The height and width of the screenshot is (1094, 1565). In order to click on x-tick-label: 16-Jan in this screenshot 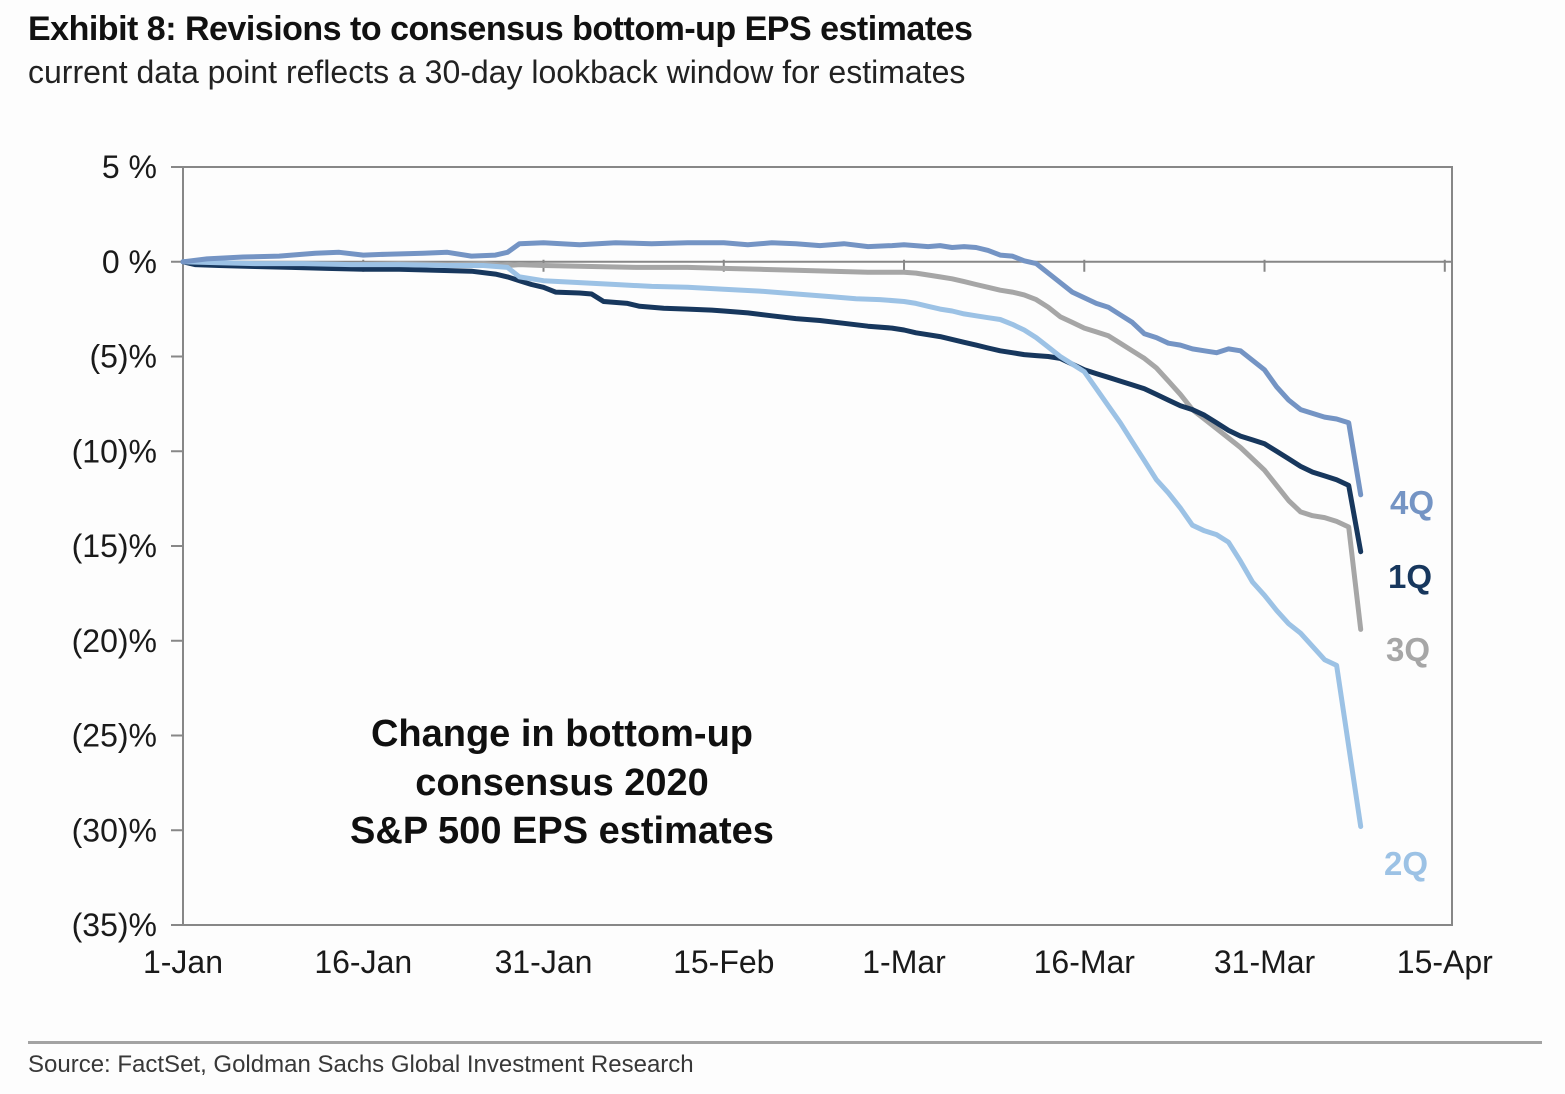, I will do `click(363, 962)`.